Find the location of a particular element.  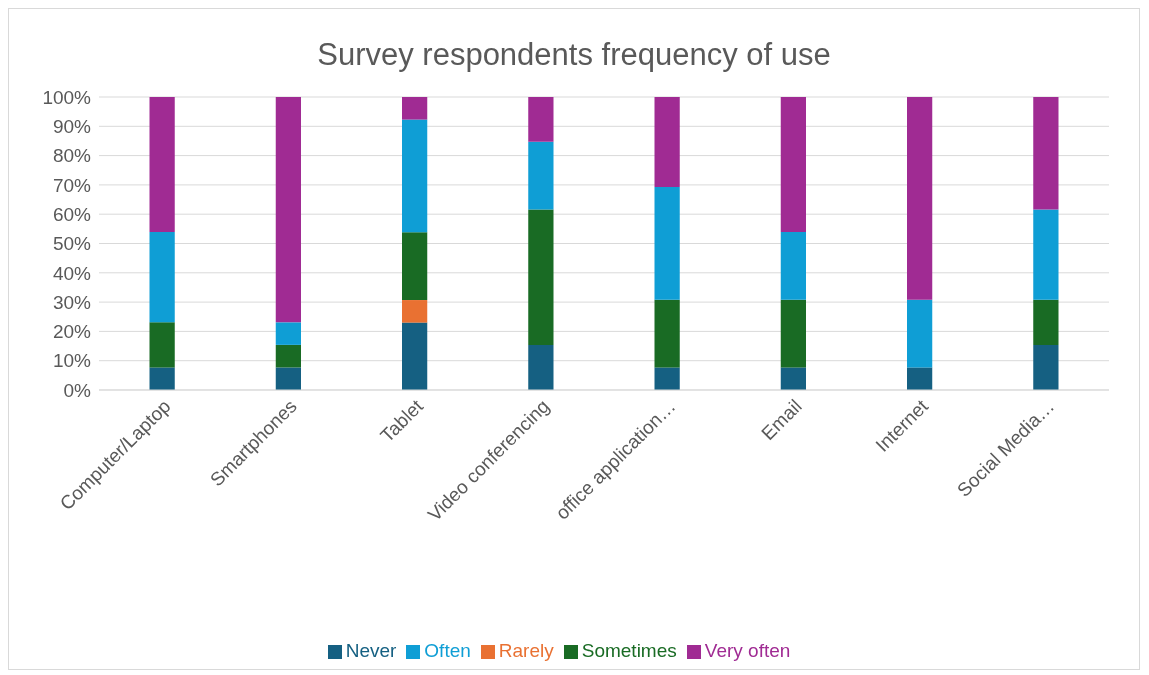

y-tick-label: 10% is located at coordinates (72, 361).